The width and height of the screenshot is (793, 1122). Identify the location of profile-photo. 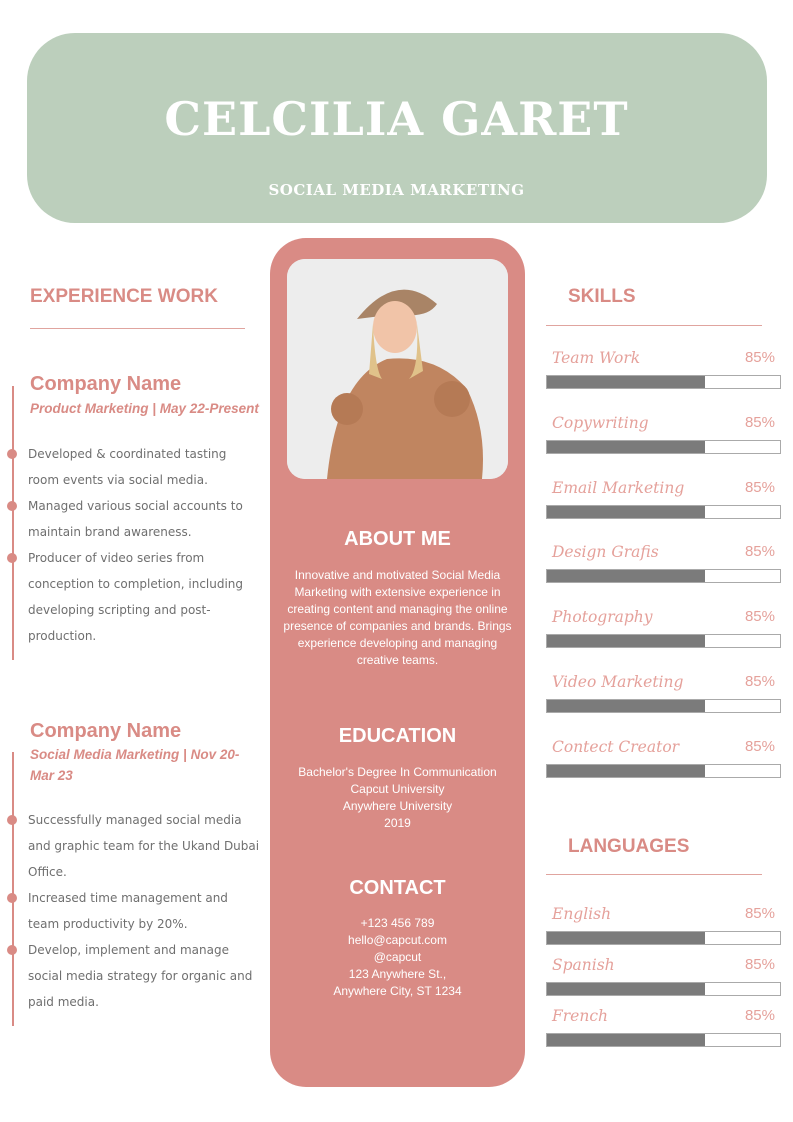
(397, 369).